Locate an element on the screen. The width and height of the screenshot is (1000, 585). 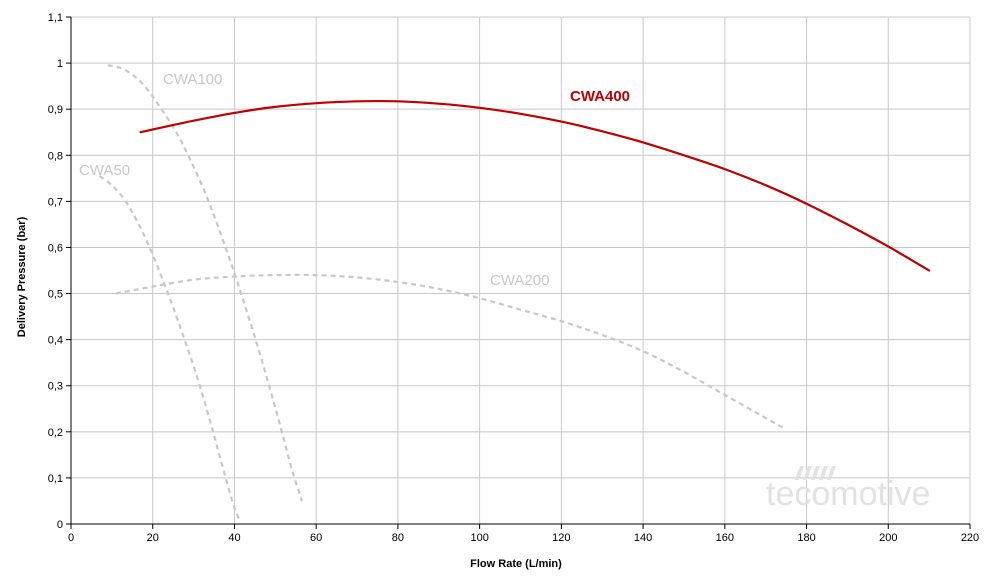
x-tick-label: 200 is located at coordinates (888, 538).